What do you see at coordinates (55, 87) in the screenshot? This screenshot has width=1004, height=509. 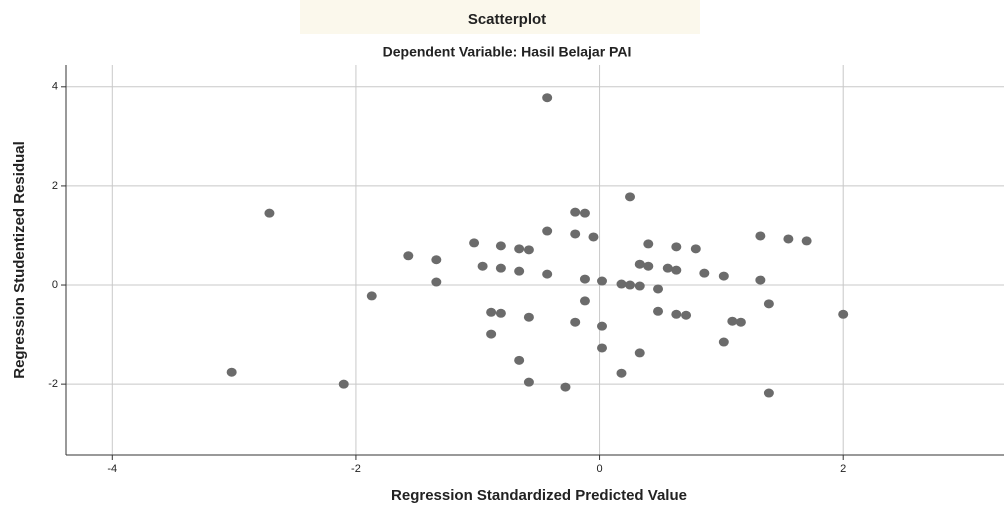 I see `y-tick-label: 4` at bounding box center [55, 87].